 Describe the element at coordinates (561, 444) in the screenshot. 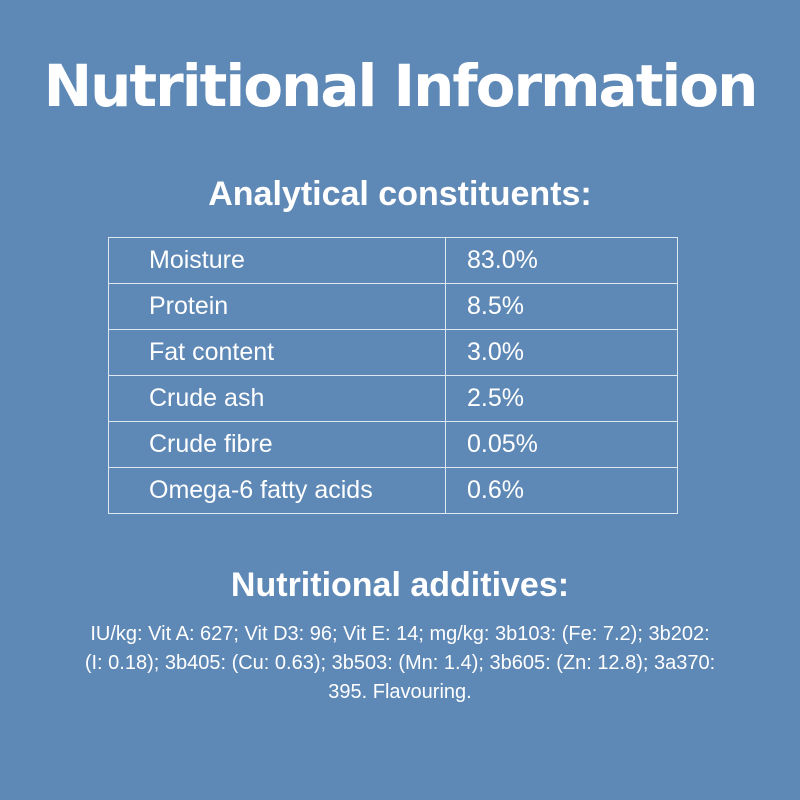

I see `constituent-value: 0.05%` at that location.